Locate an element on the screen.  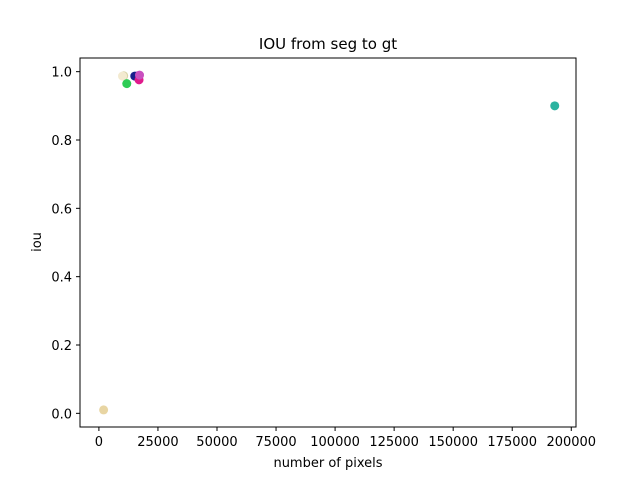
y-tick-label: 0.8 is located at coordinates (61, 141).